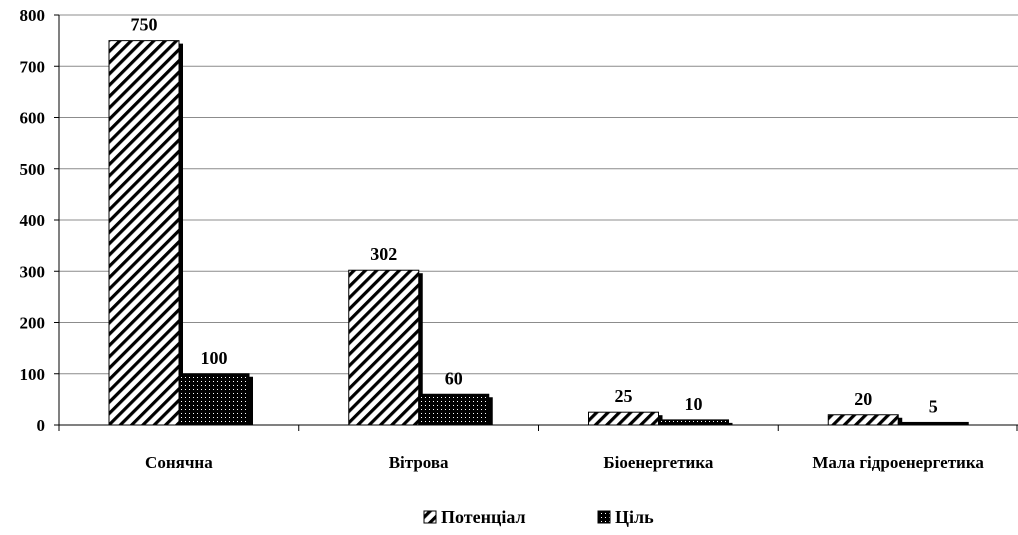 The width and height of the screenshot is (1018, 535). What do you see at coordinates (454, 378) in the screenshot?
I see `data-label: 60` at bounding box center [454, 378].